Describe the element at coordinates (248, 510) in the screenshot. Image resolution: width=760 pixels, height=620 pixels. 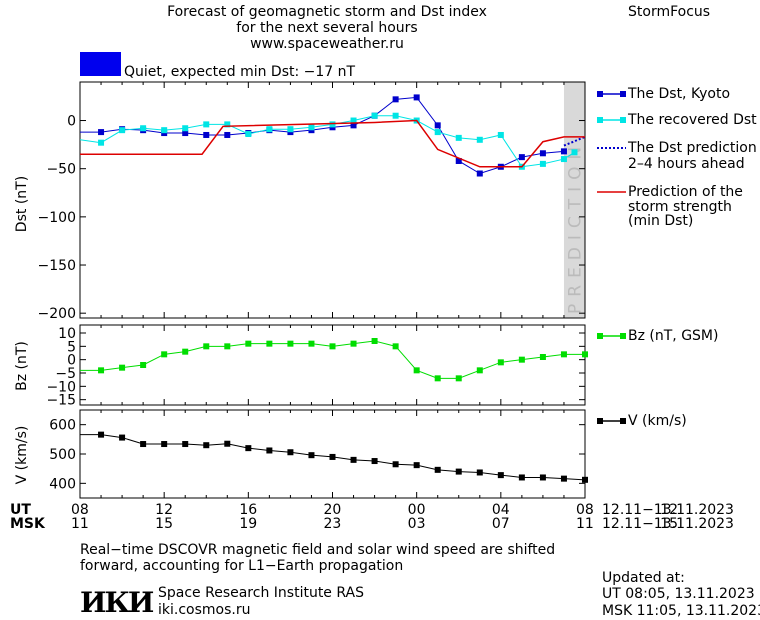
I see `ut-tick-label: 16` at that location.